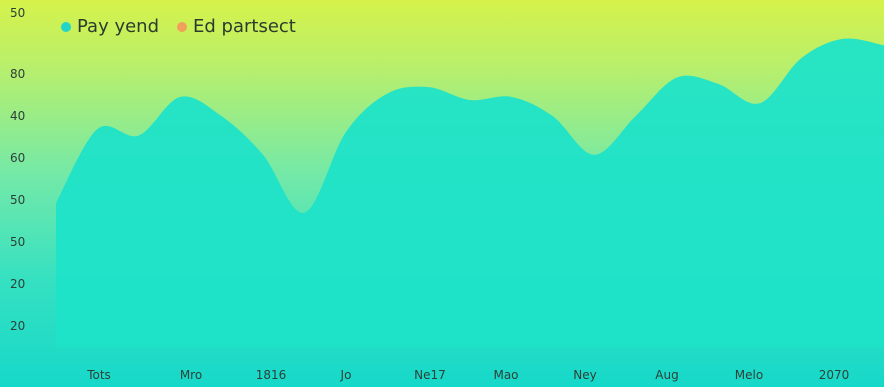  What do you see at coordinates (430, 375) in the screenshot?
I see `x-tick-4: Ne17` at bounding box center [430, 375].